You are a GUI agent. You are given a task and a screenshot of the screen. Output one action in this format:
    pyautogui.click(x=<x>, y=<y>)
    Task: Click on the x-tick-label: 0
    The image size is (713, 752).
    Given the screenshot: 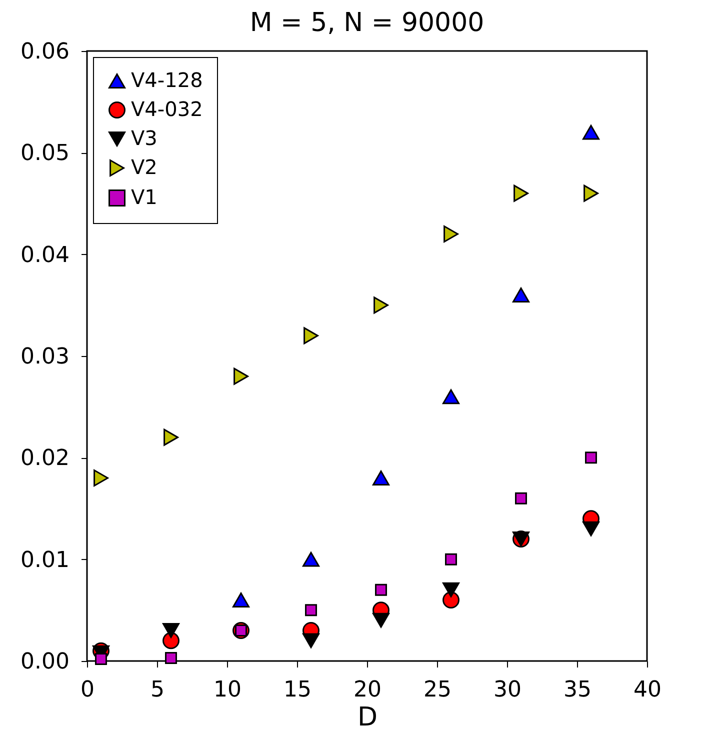 What is the action you would take?
    pyautogui.click(x=87, y=690)
    